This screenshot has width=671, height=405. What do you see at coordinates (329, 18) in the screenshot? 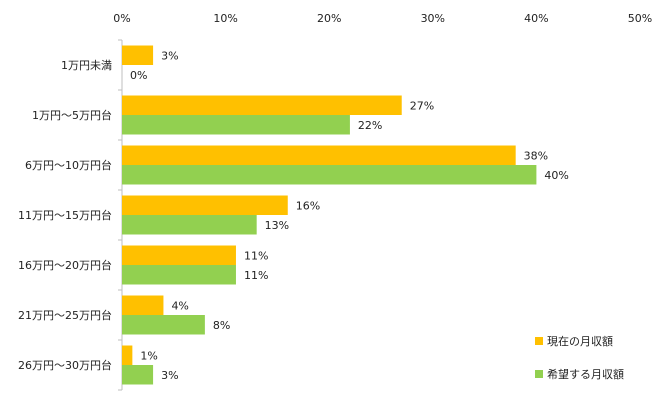
I see `x-tick-label: 20%` at bounding box center [329, 18].